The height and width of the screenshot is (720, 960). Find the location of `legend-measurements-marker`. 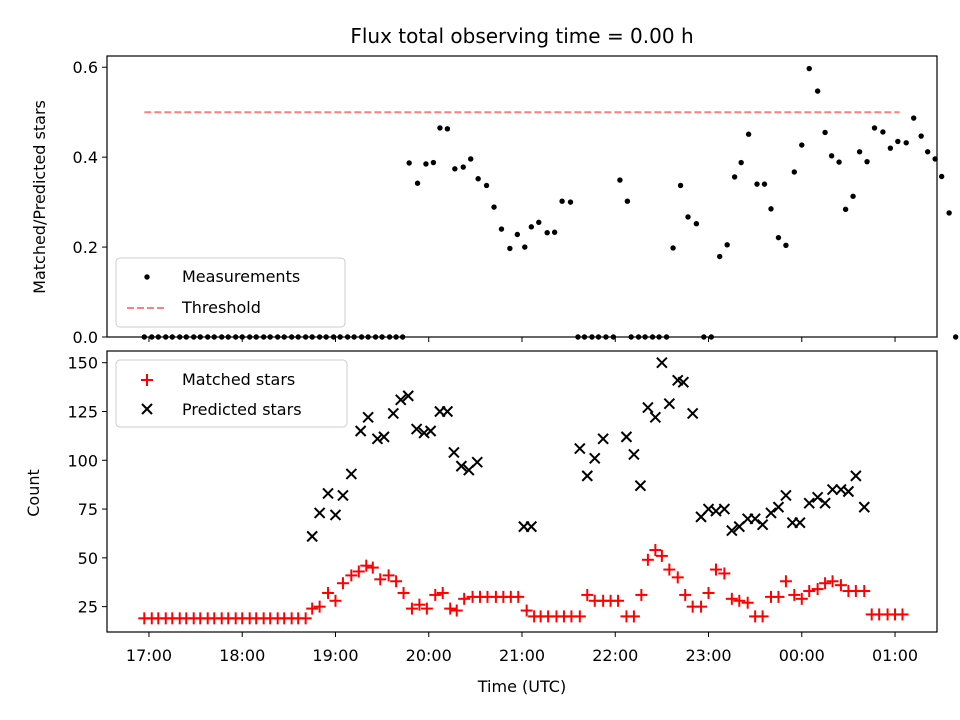

legend-measurements-marker is located at coordinates (147, 277).